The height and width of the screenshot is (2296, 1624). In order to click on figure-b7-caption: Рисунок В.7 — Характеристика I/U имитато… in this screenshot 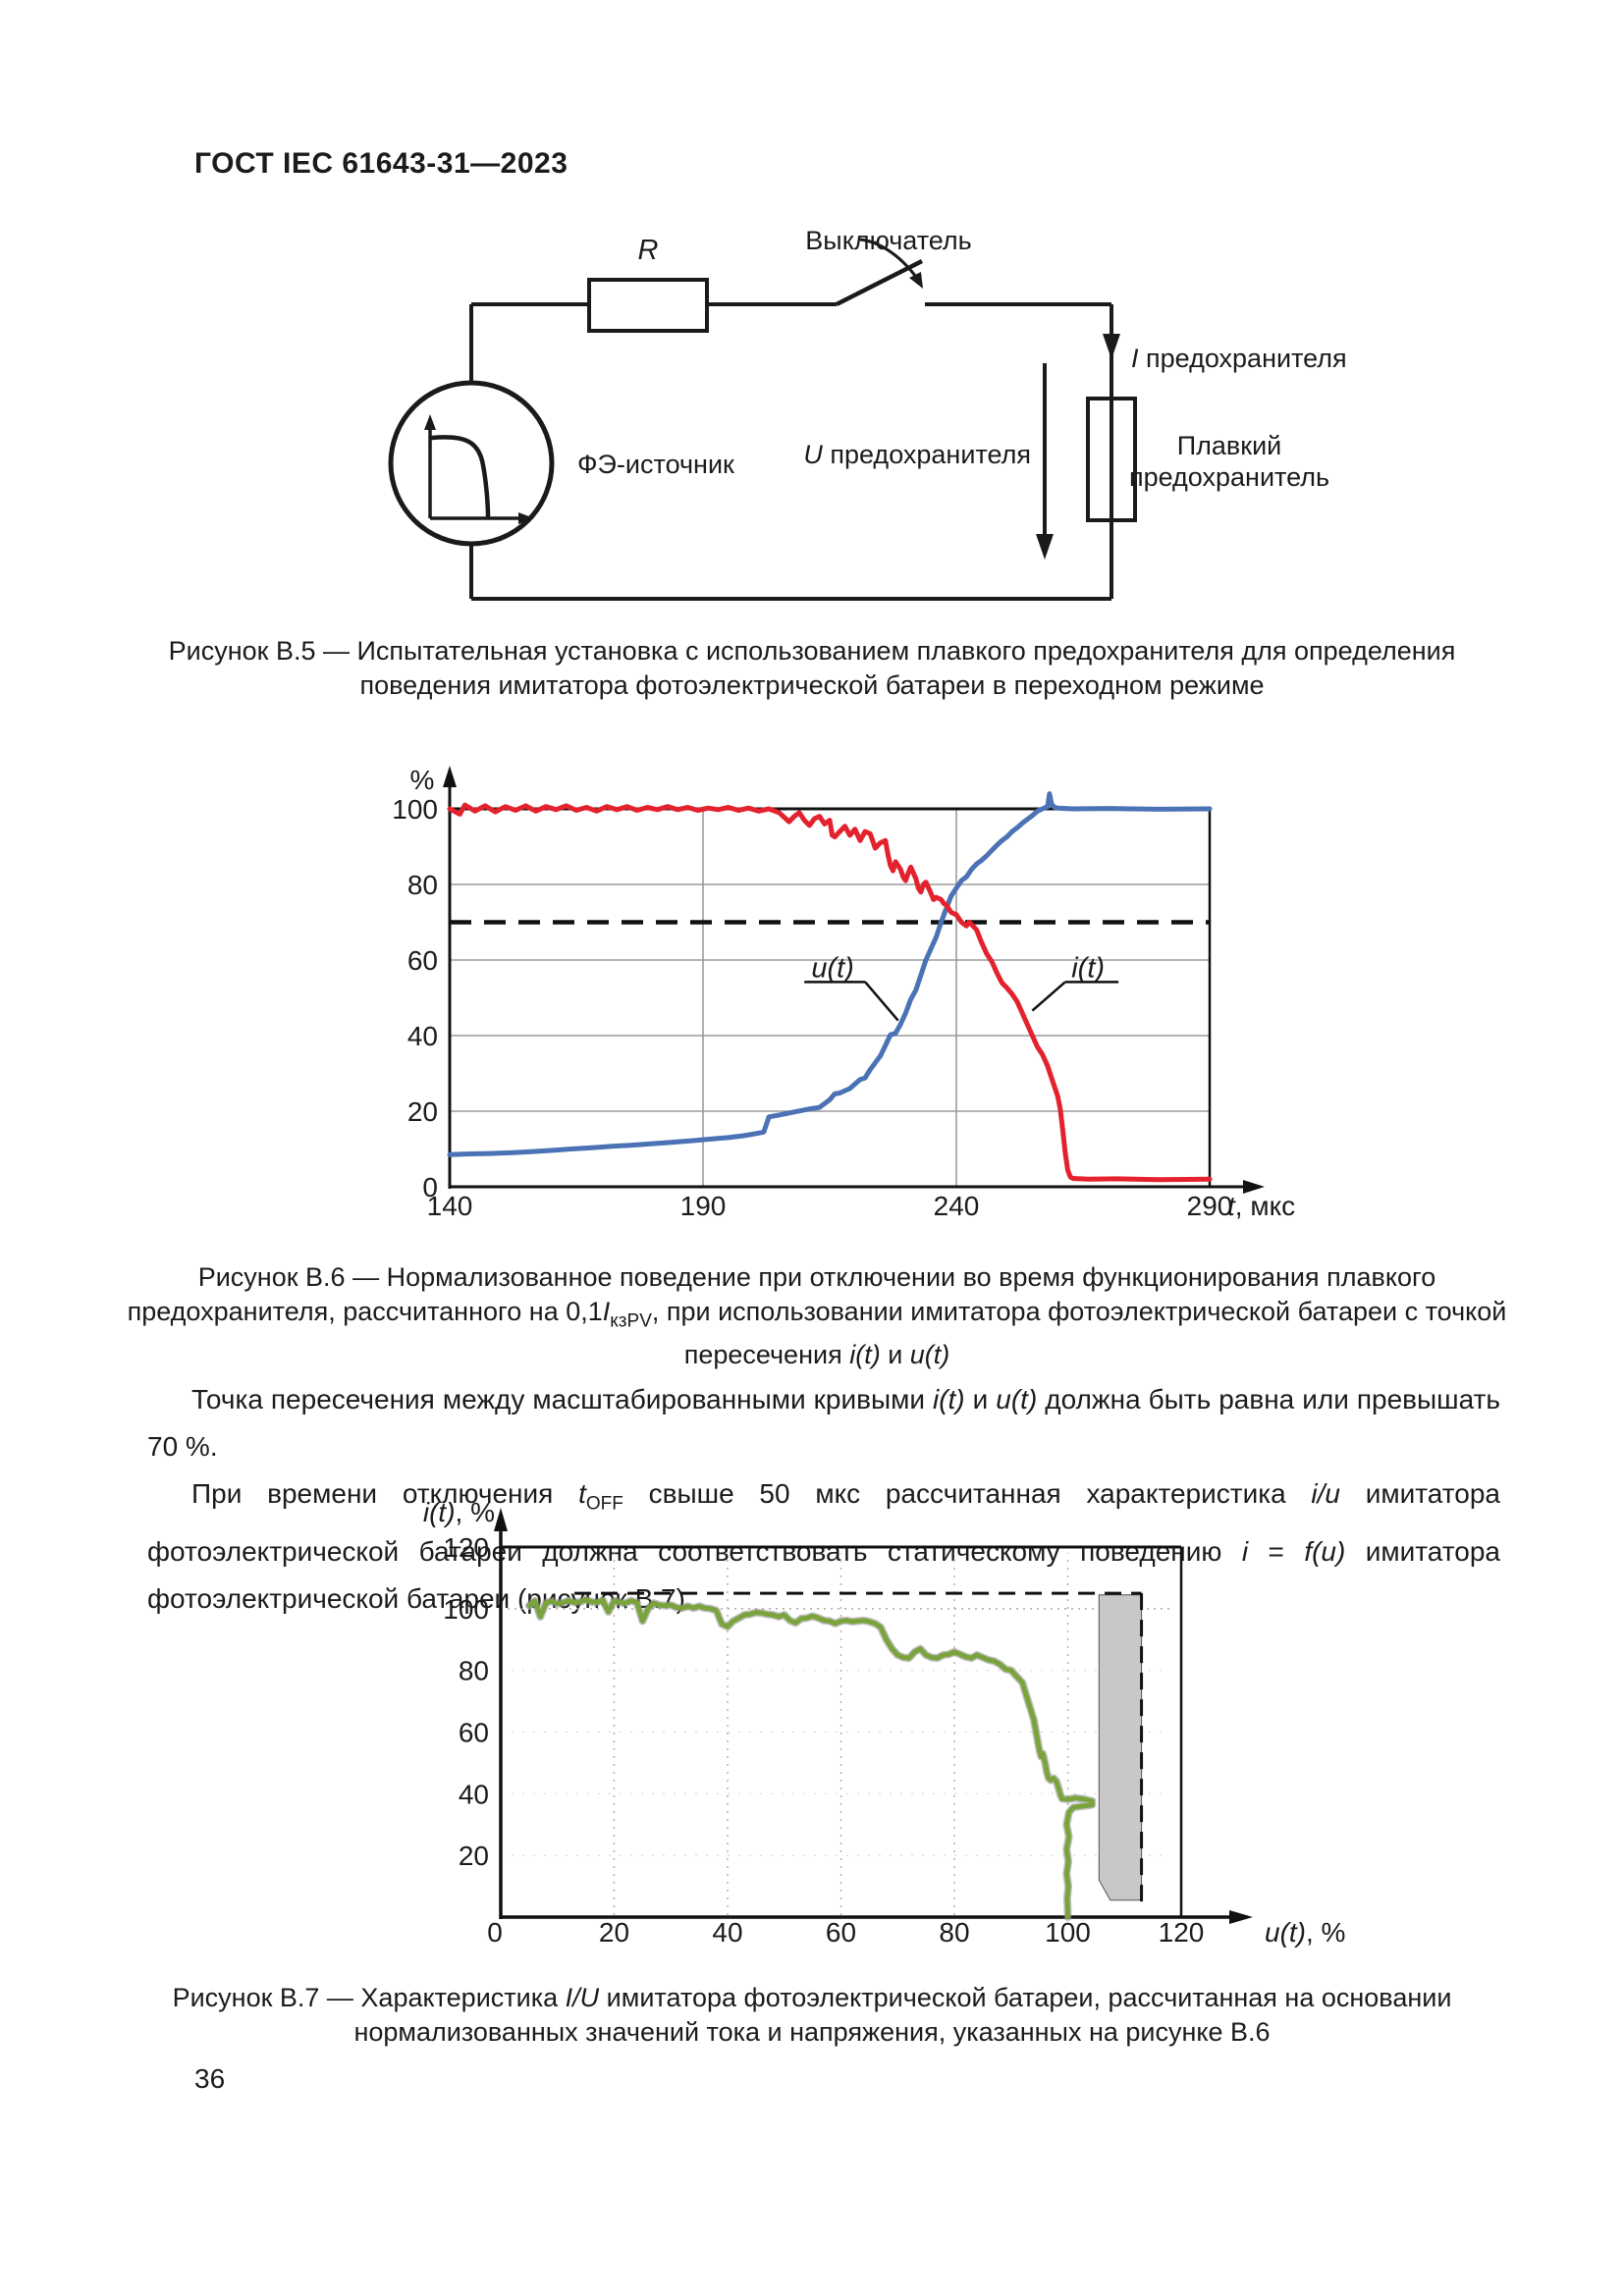, I will do `click(812, 2016)`.